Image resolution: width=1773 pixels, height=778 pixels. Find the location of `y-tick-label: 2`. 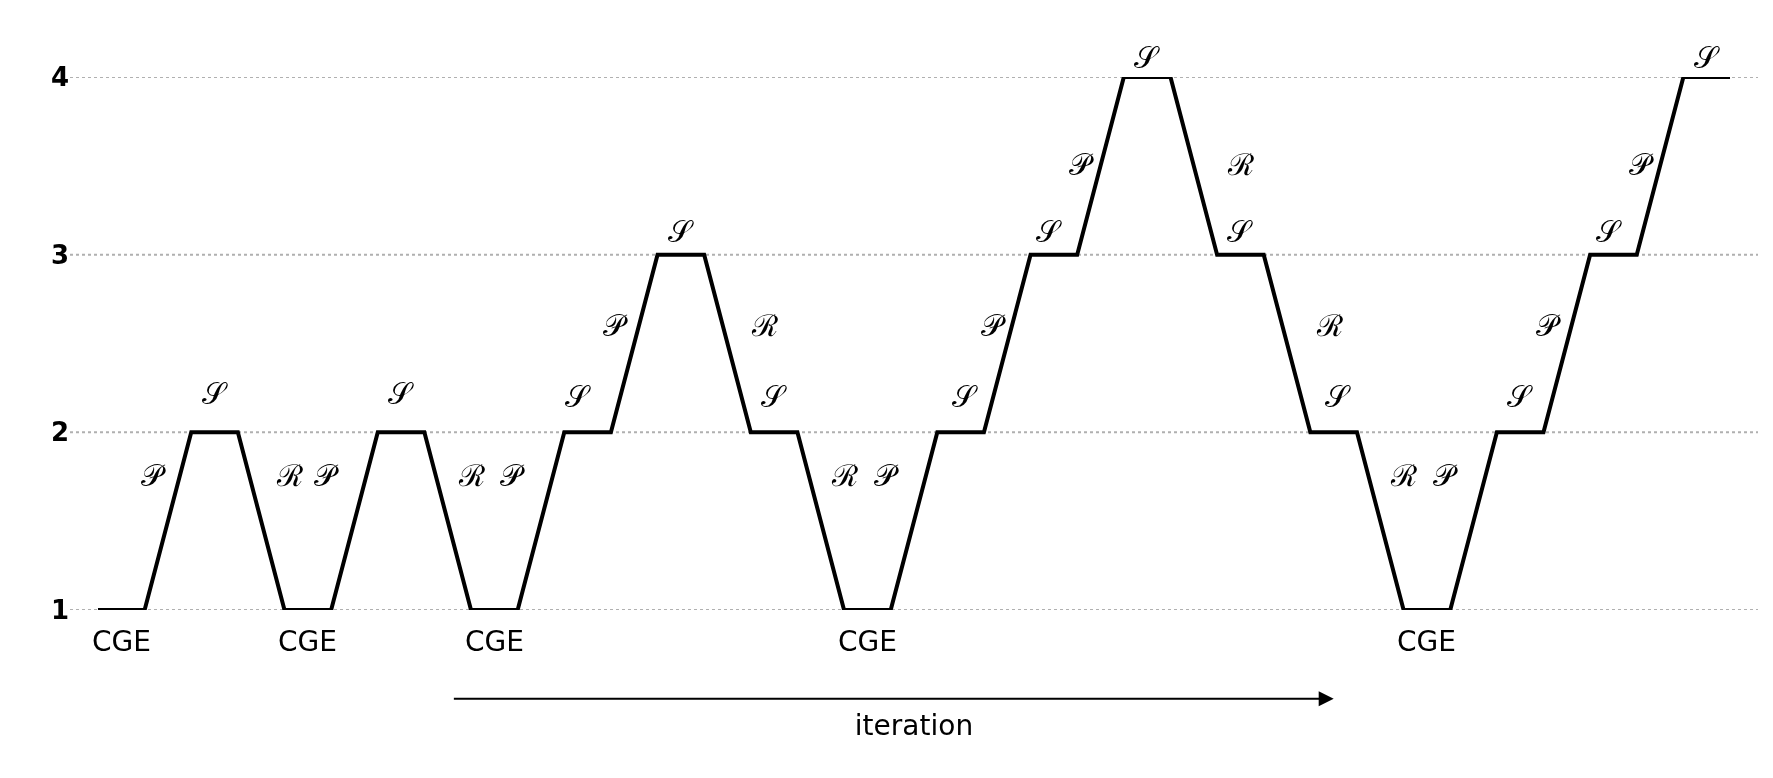

y-tick-label: 2 is located at coordinates (59, 432).